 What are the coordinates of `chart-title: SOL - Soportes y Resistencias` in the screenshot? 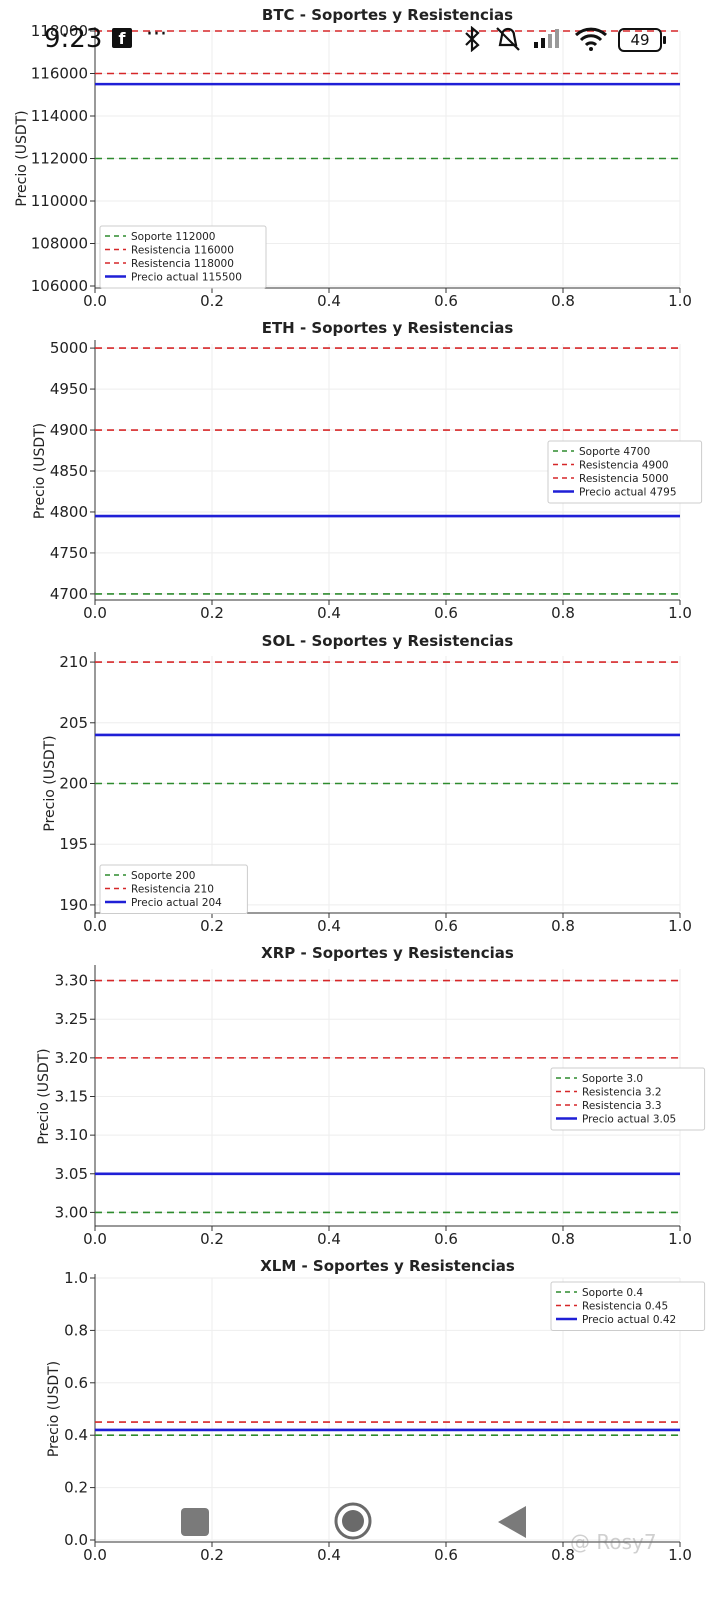 It's located at (388, 641).